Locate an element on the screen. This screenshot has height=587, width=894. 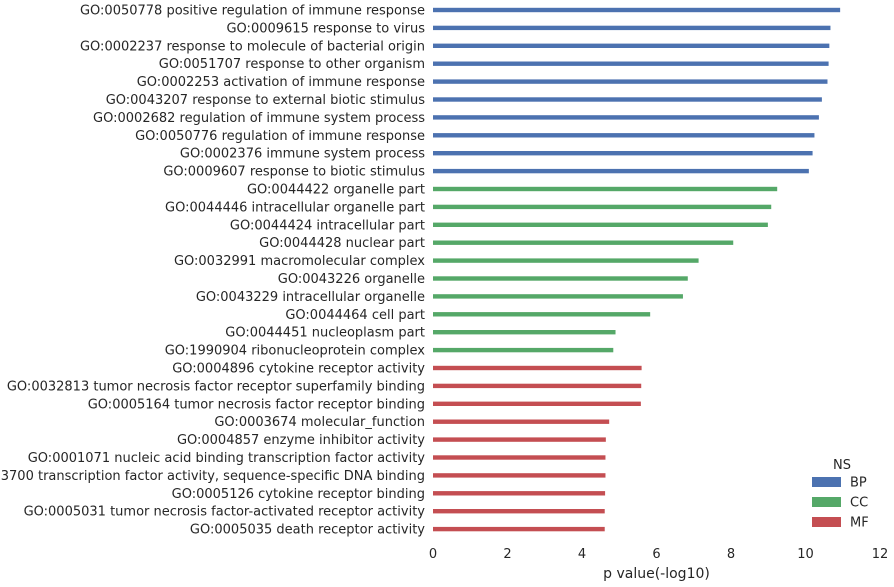
category-label: GO:0009615 response to virus is located at coordinates (325, 28).